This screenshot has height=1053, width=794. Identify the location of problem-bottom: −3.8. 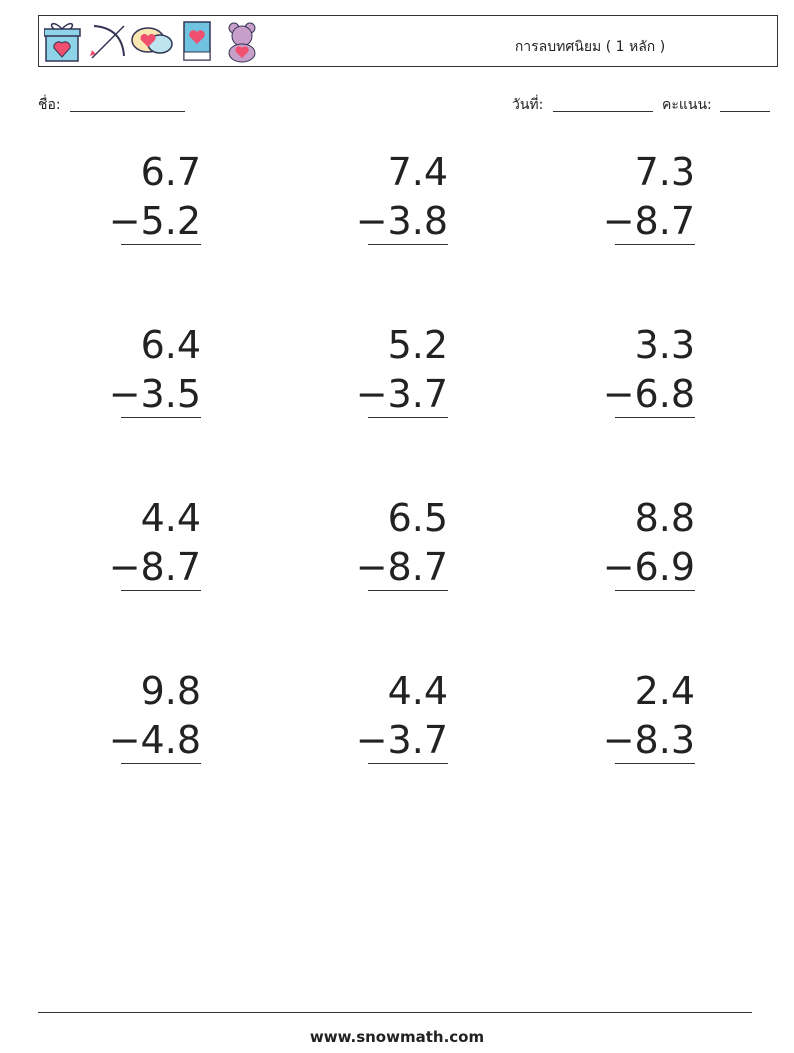
(401, 221).